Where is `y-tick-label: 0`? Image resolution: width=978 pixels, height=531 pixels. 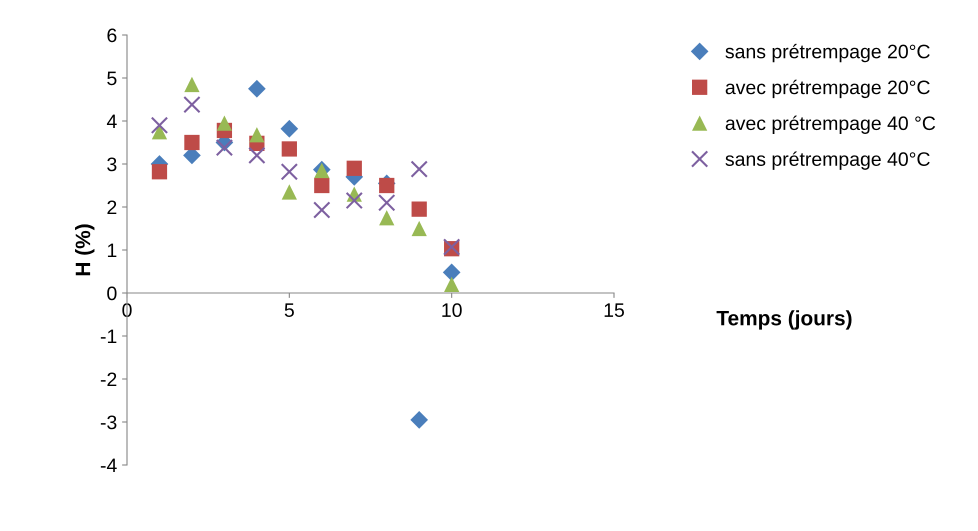 y-tick-label: 0 is located at coordinates (112, 293).